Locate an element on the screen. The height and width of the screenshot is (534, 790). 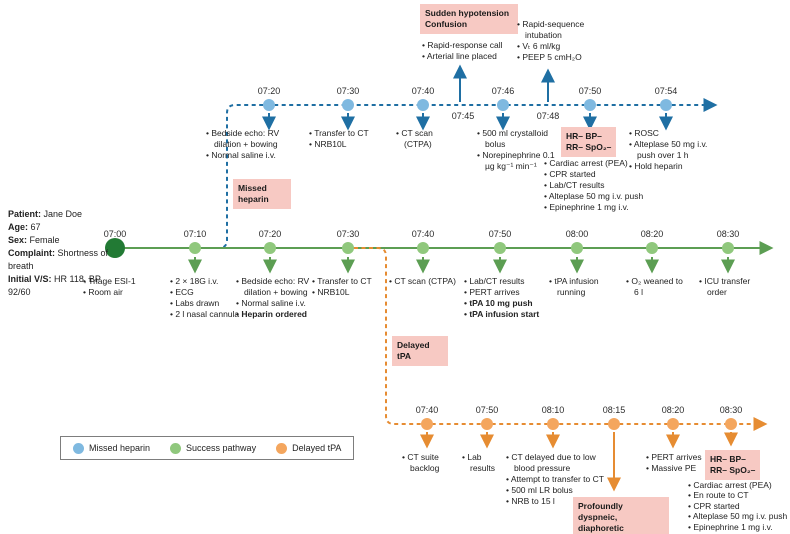
blue-event-0730: Transfer to CT NRB10L is located at coordinates (349, 139).